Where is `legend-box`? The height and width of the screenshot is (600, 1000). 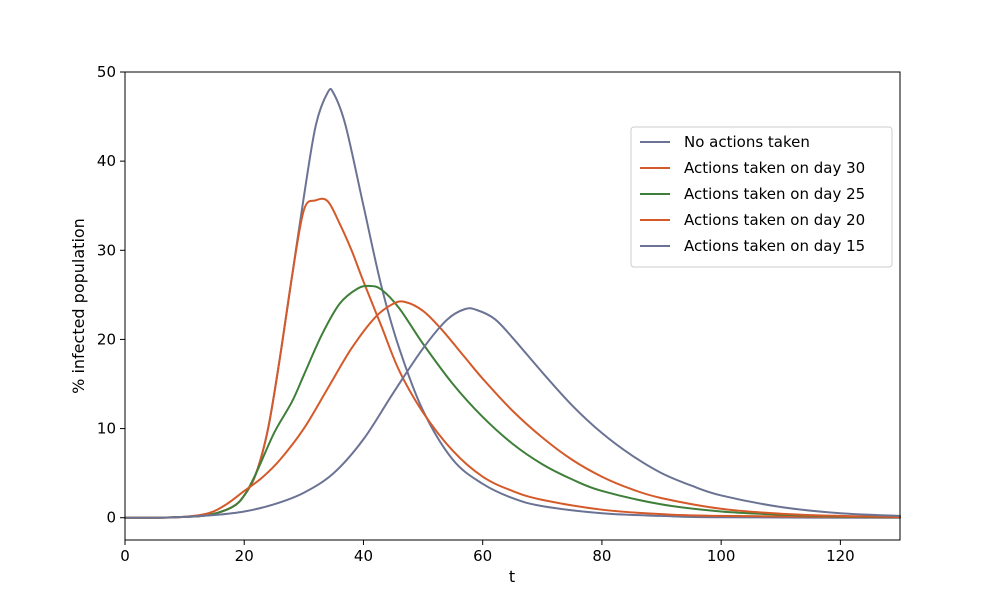 legend-box is located at coordinates (761, 197).